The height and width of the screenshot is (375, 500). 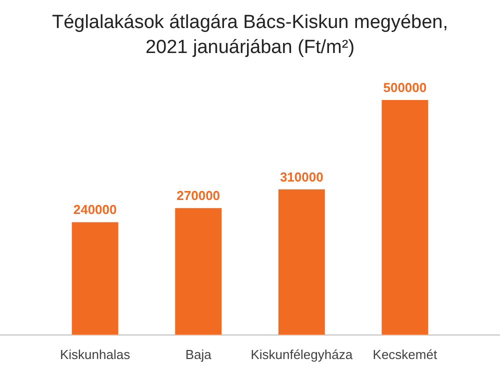 I want to click on data-label: 270000, so click(x=198, y=196).